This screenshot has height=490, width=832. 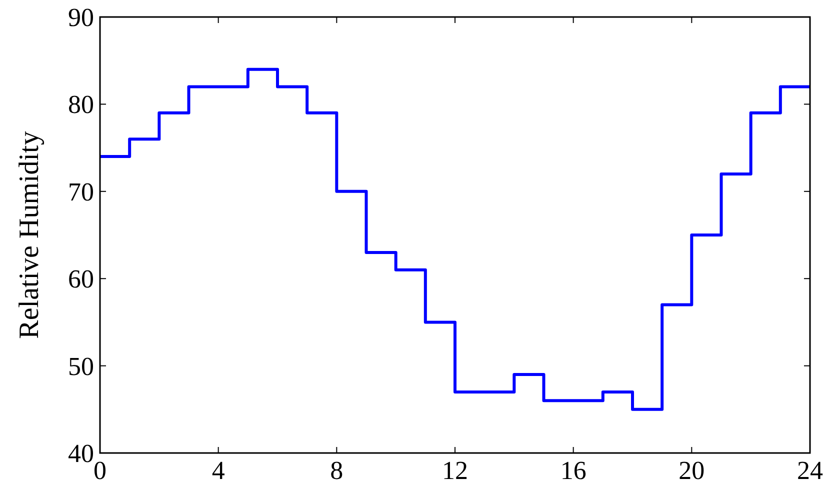 What do you see at coordinates (691, 470) in the screenshot?
I see `x-tick-label: 20` at bounding box center [691, 470].